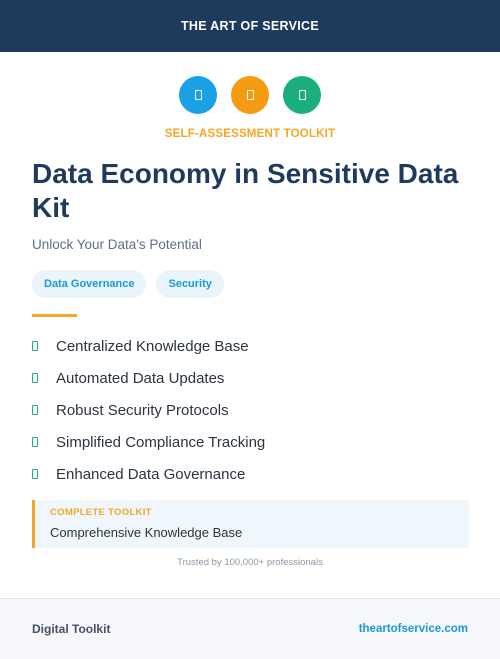  Describe the element at coordinates (142, 410) in the screenshot. I see `feature-label: Robust Security Protocols` at that location.